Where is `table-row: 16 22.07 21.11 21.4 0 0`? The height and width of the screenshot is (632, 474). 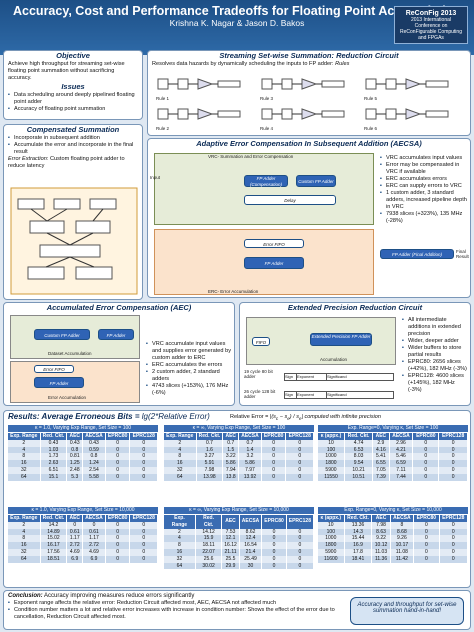
table-row: 16 22.07 21.11 21.4 0 0 is located at coordinates (239, 552).